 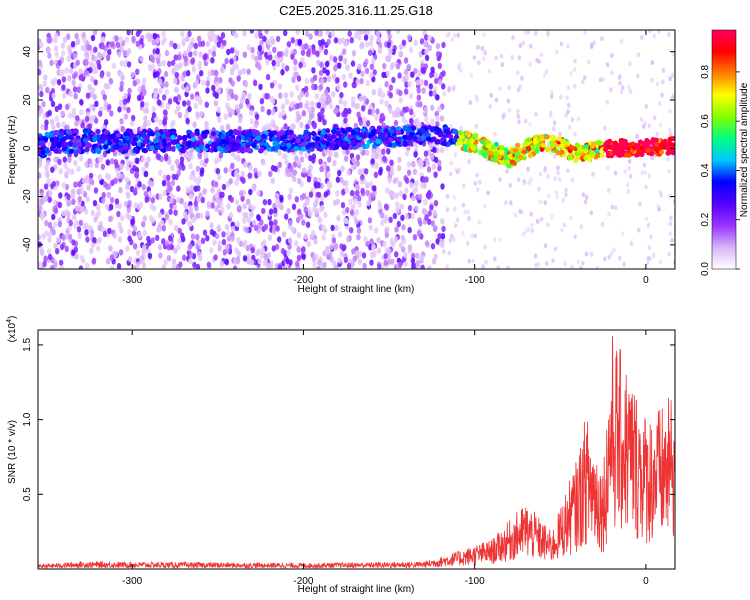 I want to click on colorbar-tick-label: 0.2, so click(x=705, y=219).